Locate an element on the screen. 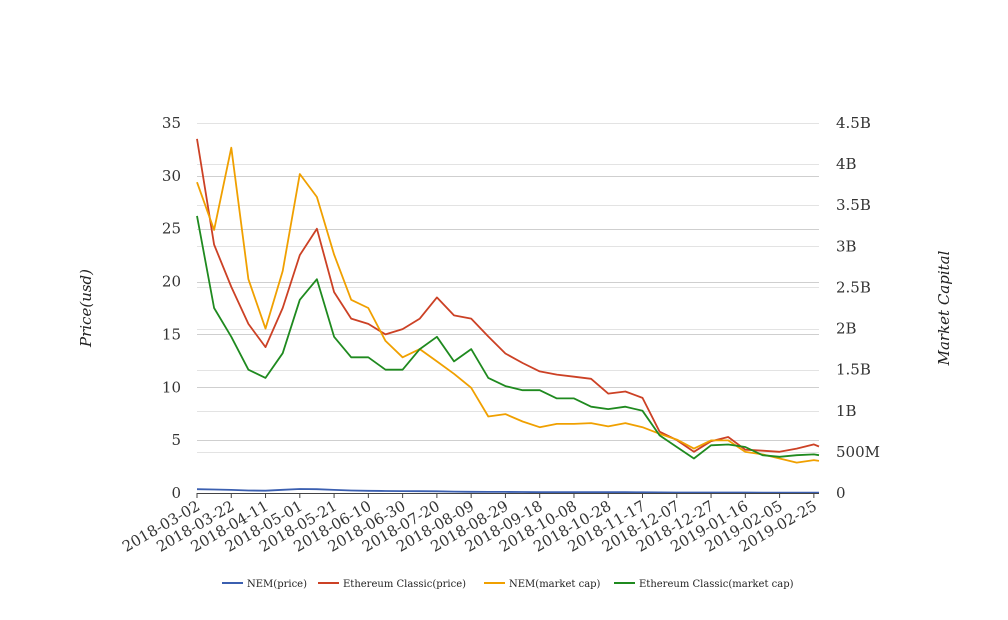  y2-tick-label: 0 is located at coordinates (841, 493).